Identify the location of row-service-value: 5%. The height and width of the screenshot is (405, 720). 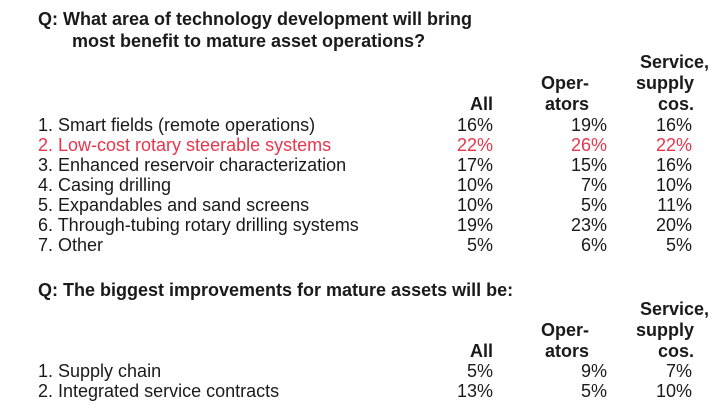
(678, 245).